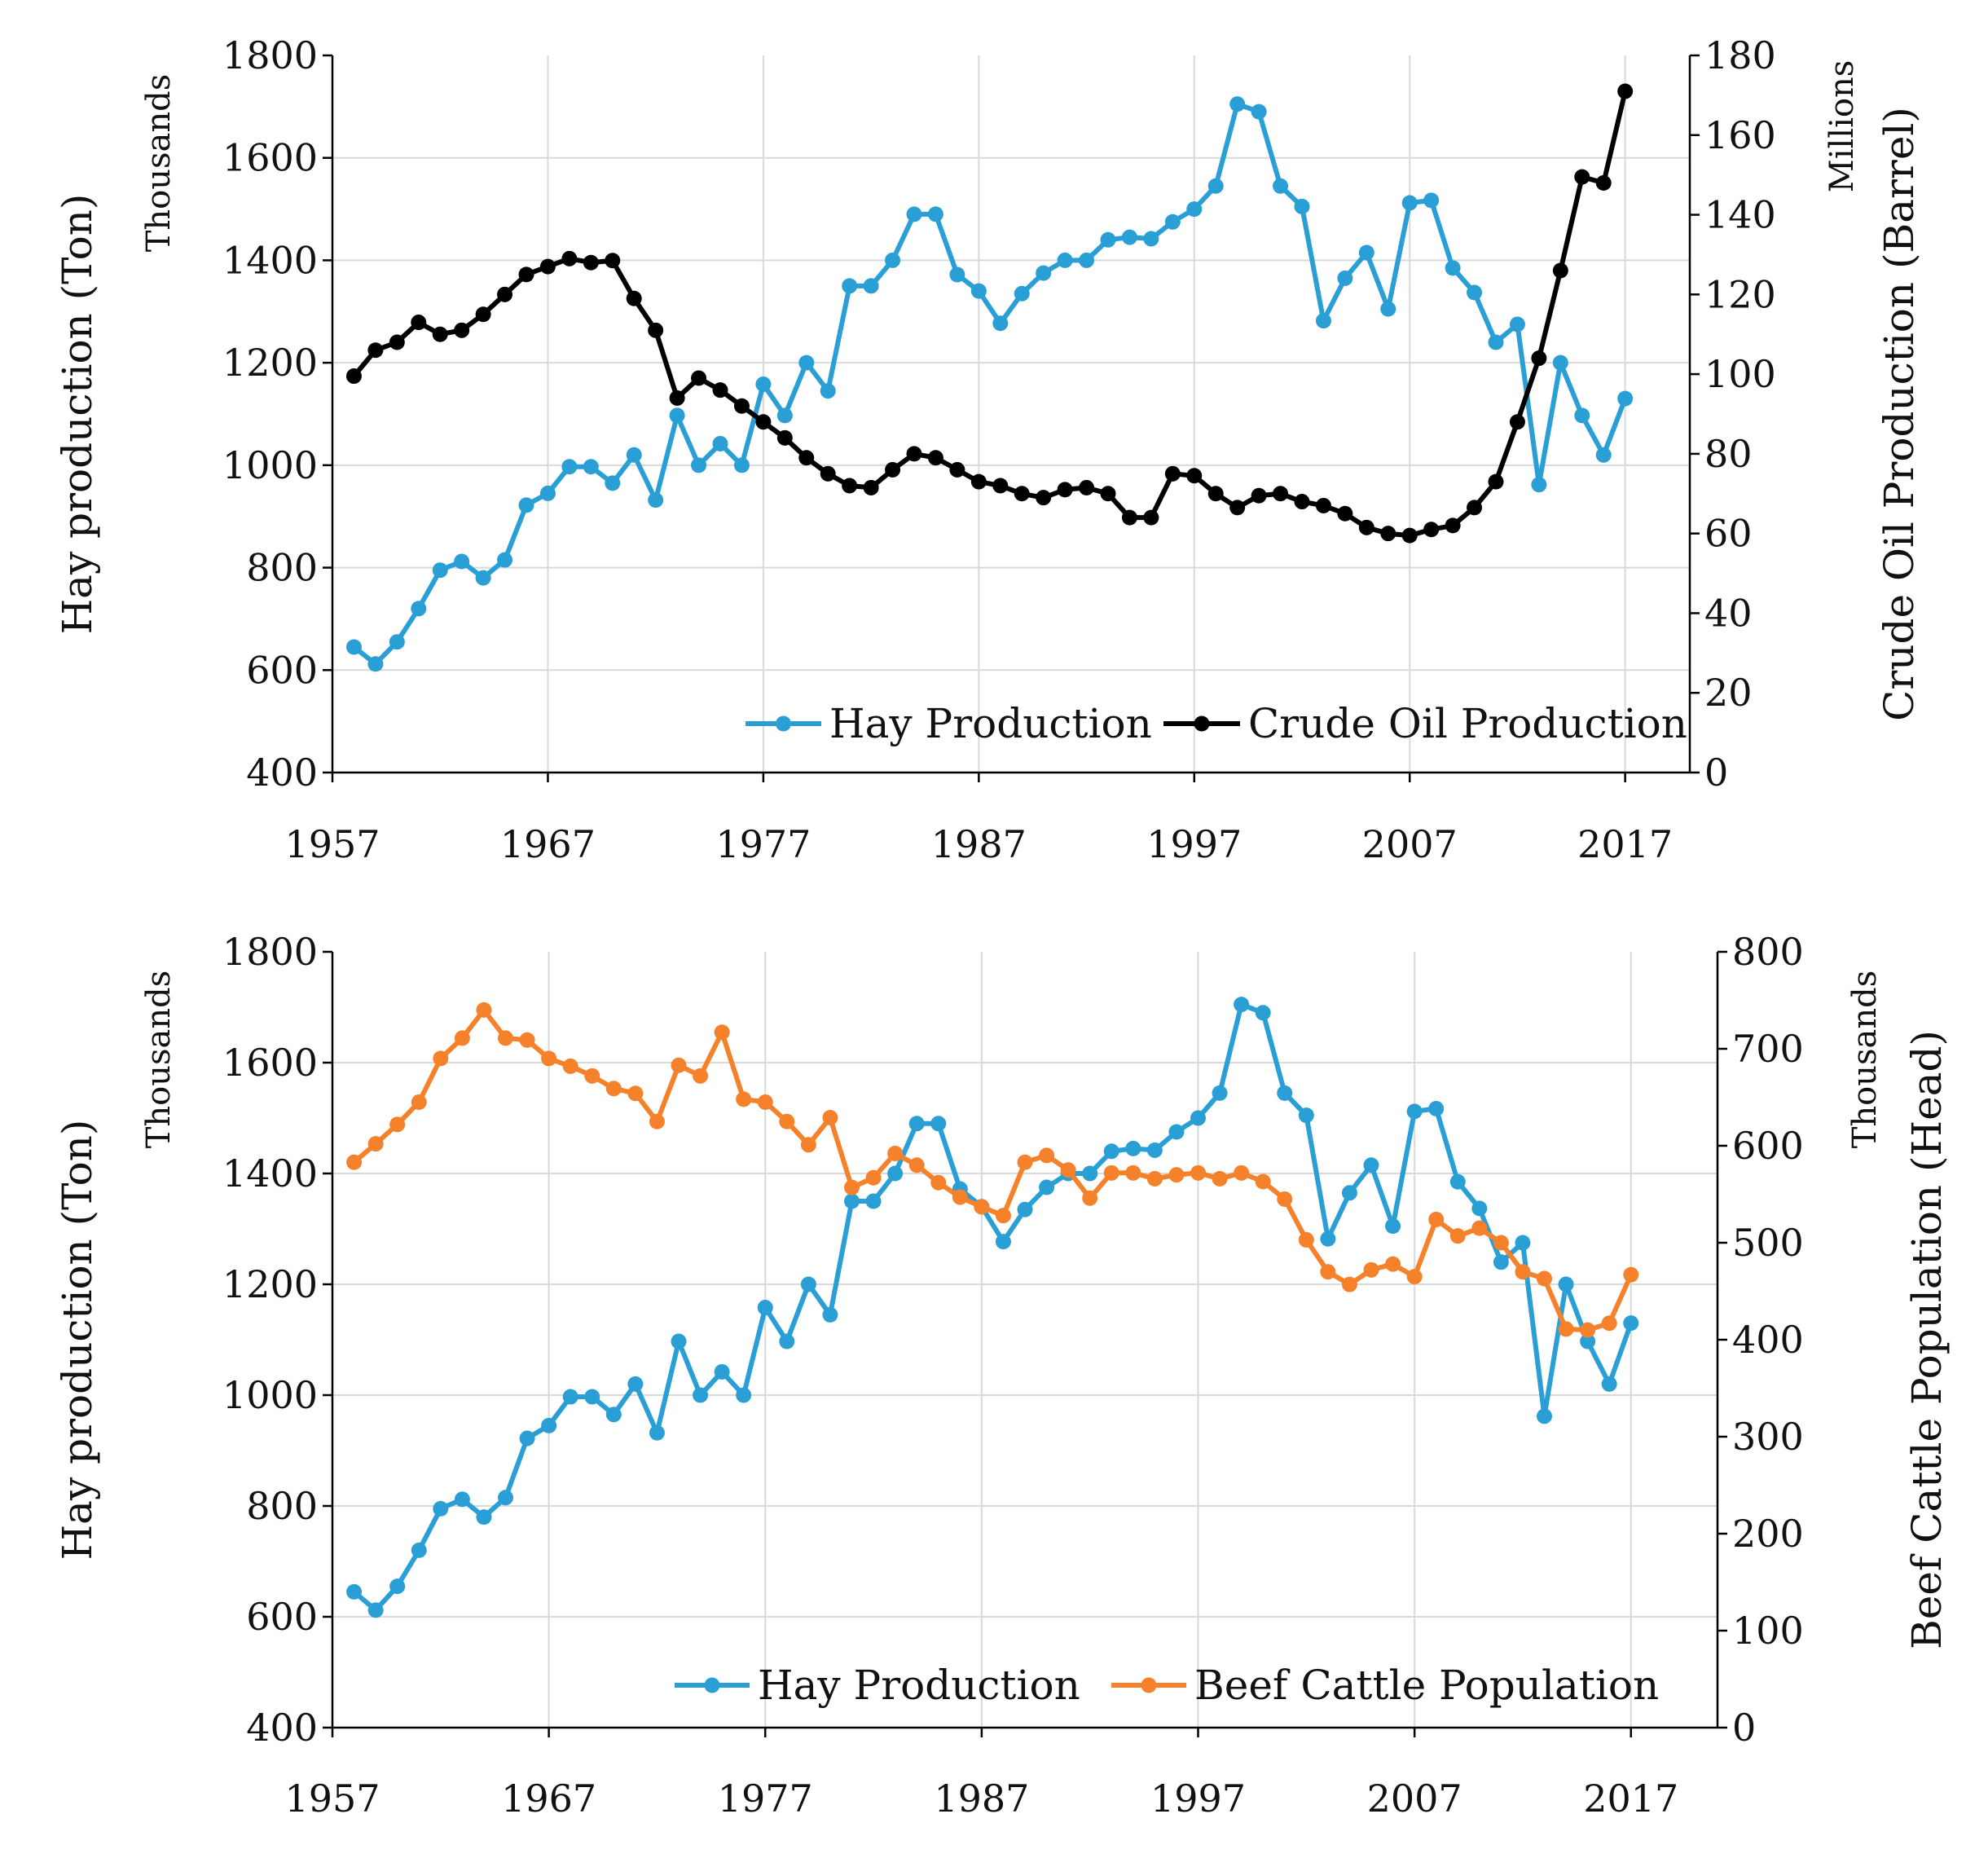 The height and width of the screenshot is (1858, 1988). I want to click on x-tick-label: 2007, so click(1410, 844).